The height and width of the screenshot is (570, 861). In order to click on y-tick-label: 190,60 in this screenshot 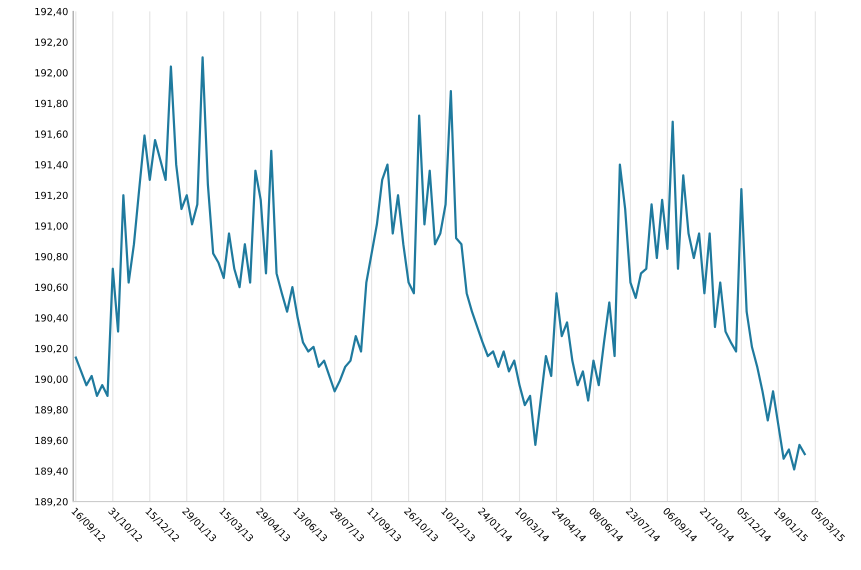, I will do `click(51, 288)`.